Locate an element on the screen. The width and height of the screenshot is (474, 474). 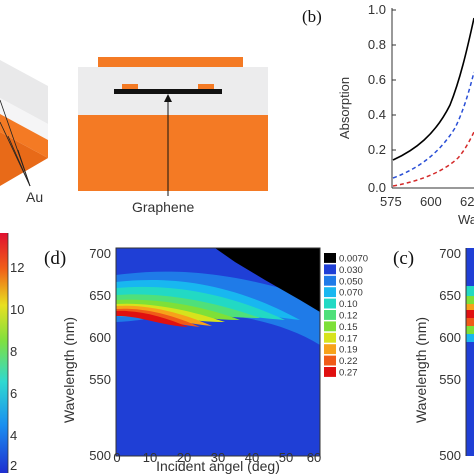
legend-label: 0.15 is located at coordinates (348, 327).